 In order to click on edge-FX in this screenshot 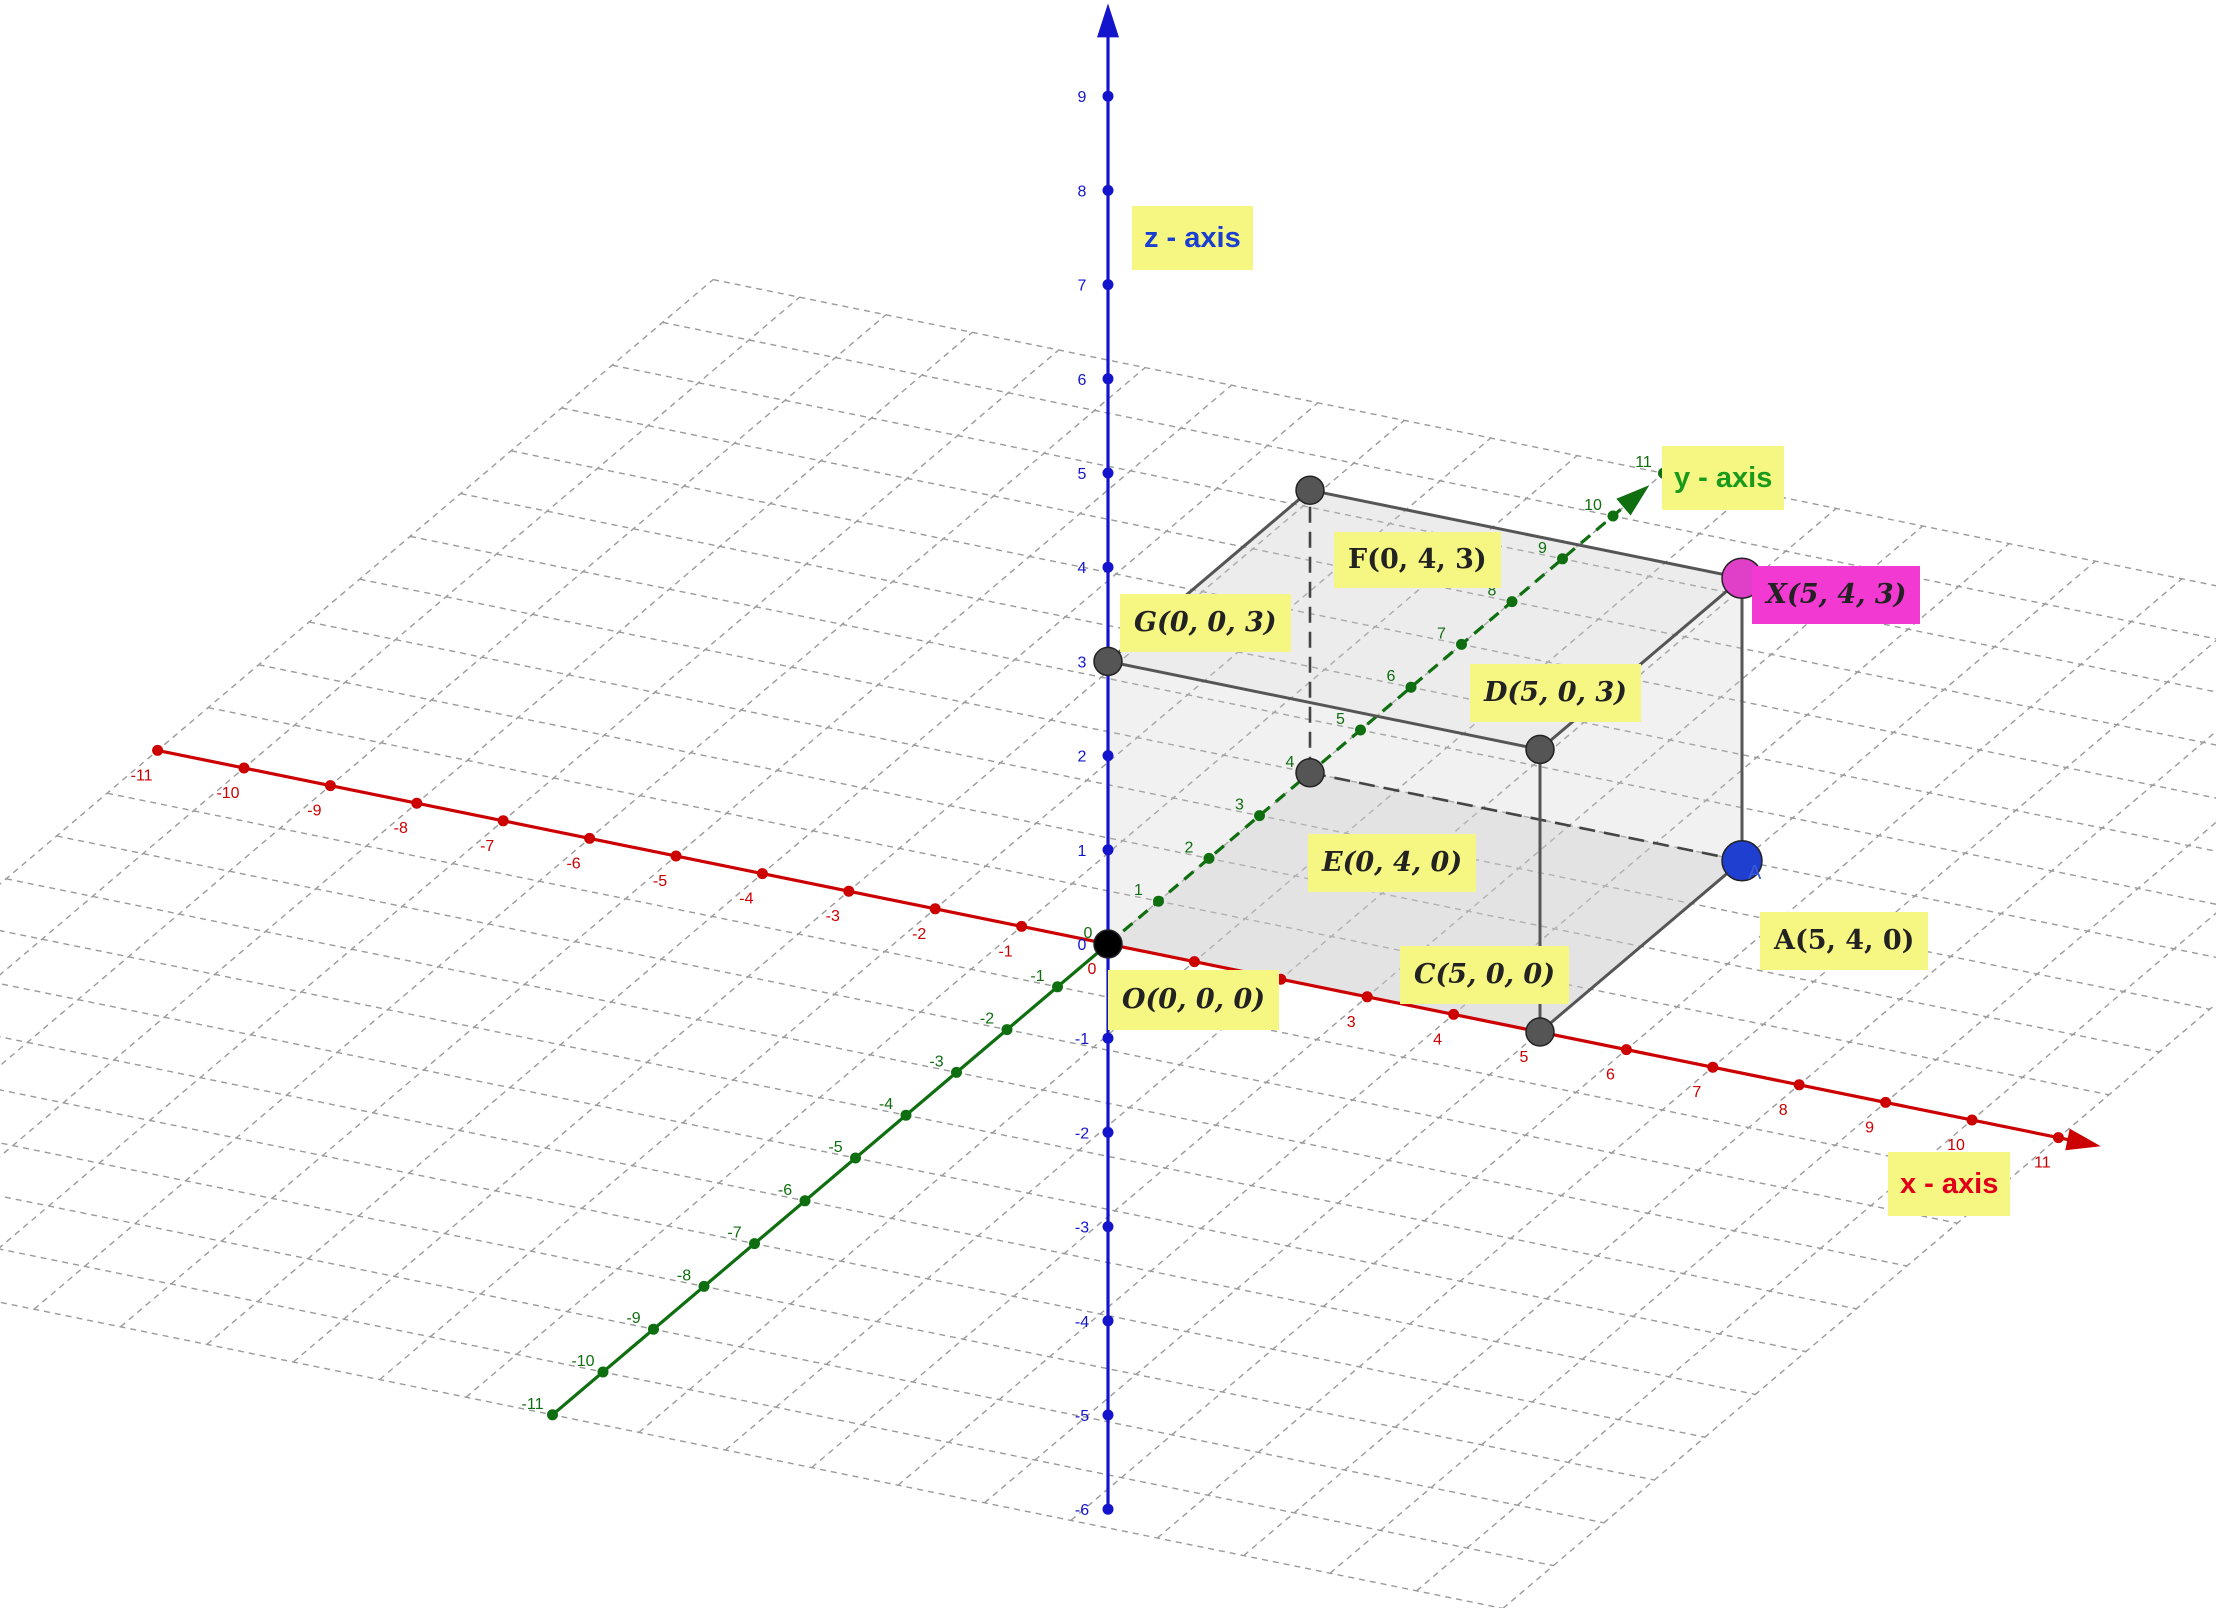, I will do `click(1526, 534)`.